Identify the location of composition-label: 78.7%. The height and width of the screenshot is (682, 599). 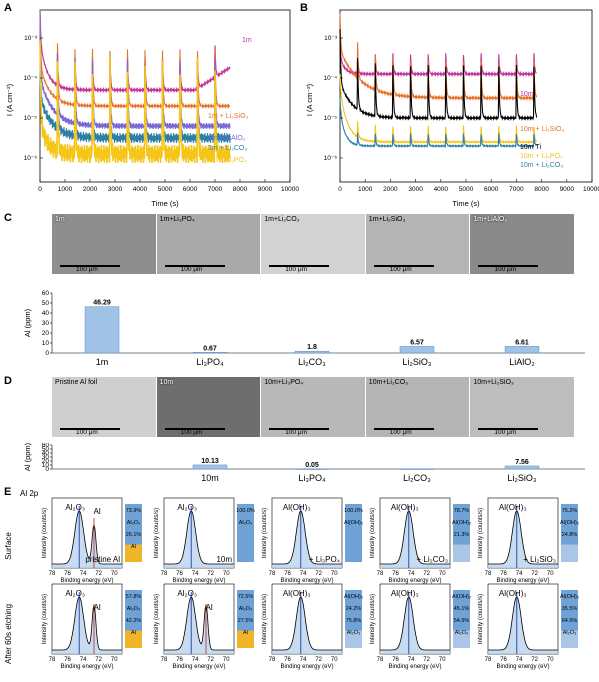
(462, 511).